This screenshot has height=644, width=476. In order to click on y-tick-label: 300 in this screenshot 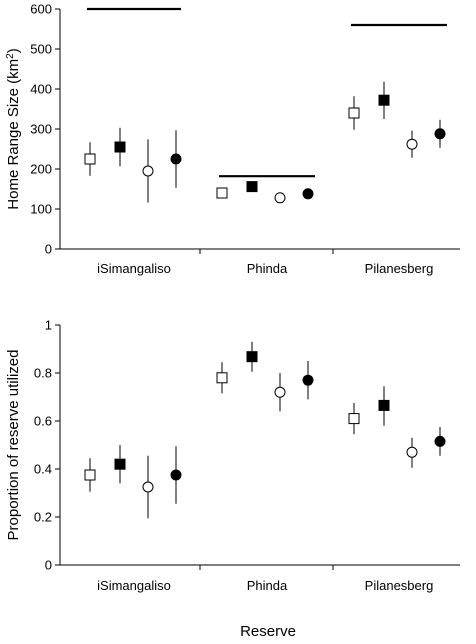, I will do `click(41, 129)`.